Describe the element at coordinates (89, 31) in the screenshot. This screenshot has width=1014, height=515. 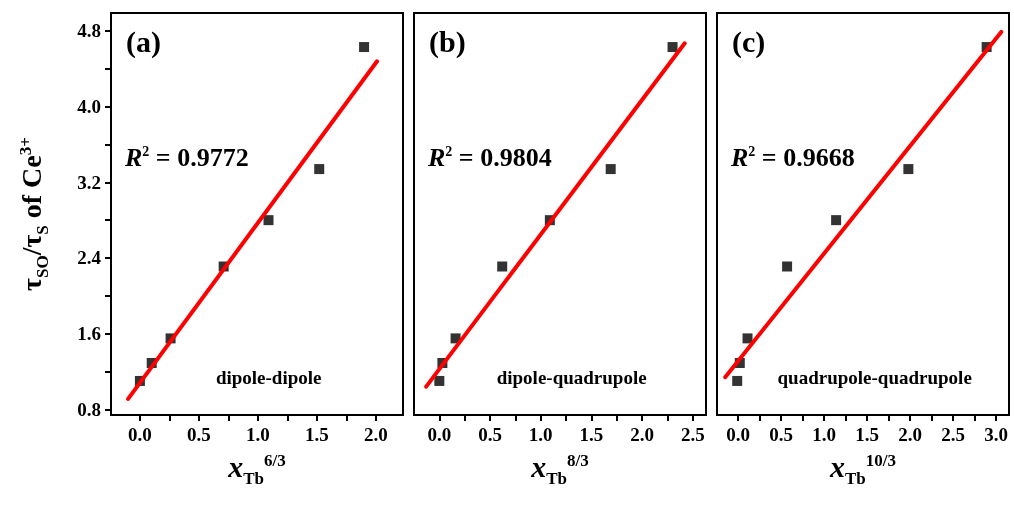
I see `y-tick-label: 4.8` at that location.